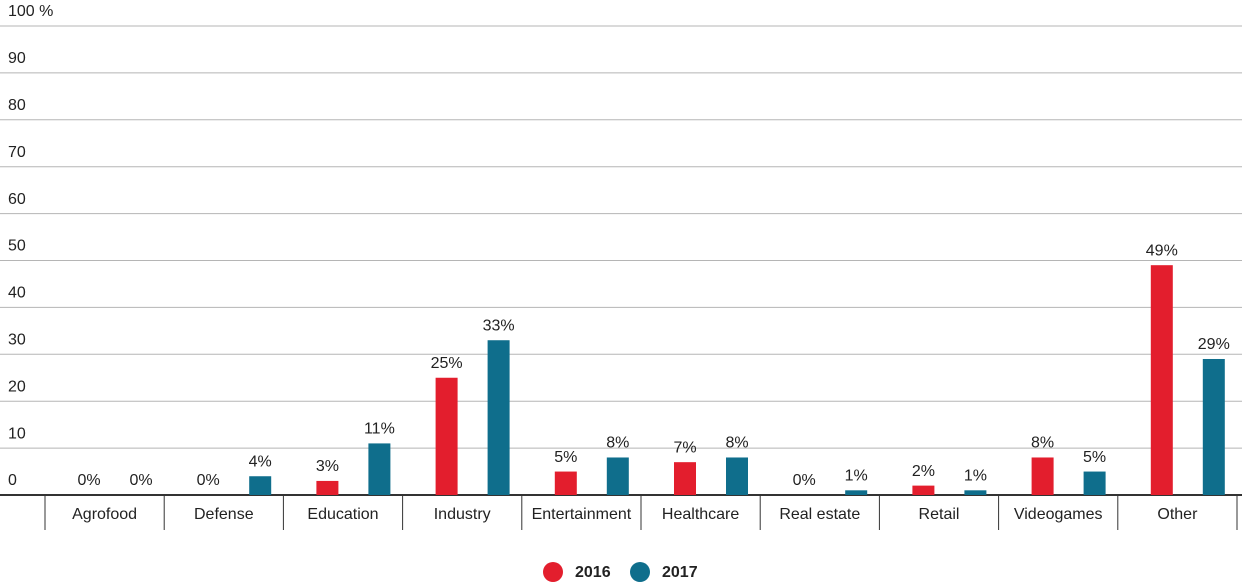 This screenshot has height=582, width=1242. What do you see at coordinates (462, 514) in the screenshot?
I see `x-tick-label: Industry` at bounding box center [462, 514].